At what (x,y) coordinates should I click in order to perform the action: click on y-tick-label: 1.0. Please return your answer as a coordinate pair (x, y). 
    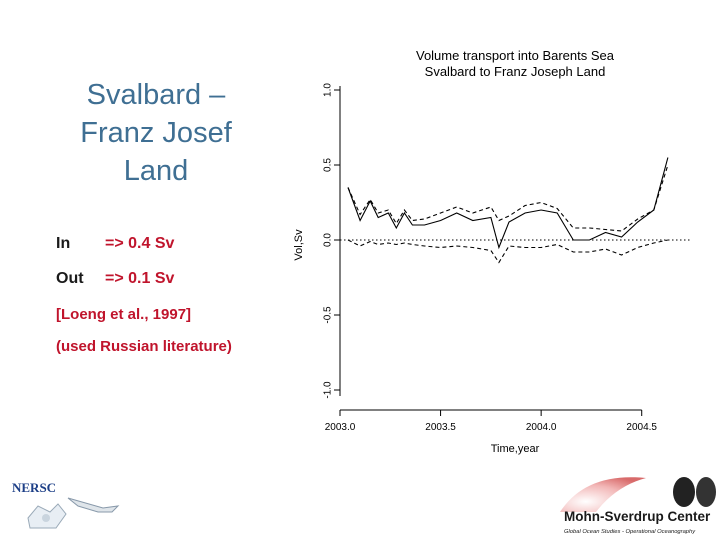
    Looking at the image, I should click on (328, 90).